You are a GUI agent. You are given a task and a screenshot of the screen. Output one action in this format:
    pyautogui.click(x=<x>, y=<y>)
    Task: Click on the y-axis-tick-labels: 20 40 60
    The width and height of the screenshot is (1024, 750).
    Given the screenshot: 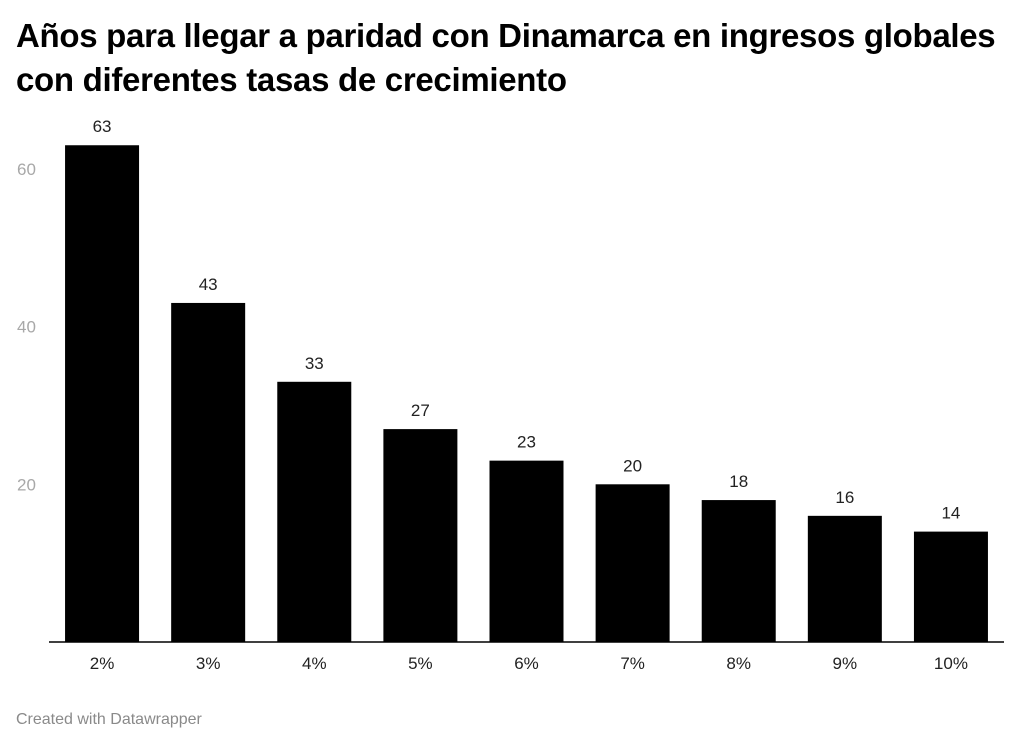 What is the action you would take?
    pyautogui.click(x=26, y=327)
    